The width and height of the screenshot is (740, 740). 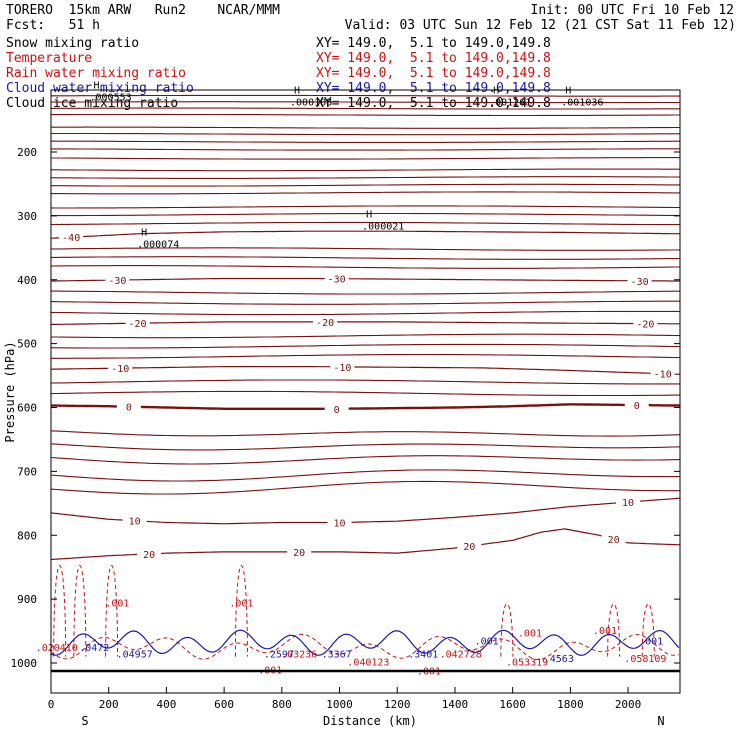 I want to click on temperature-contour-label: 20, so click(x=469, y=547).